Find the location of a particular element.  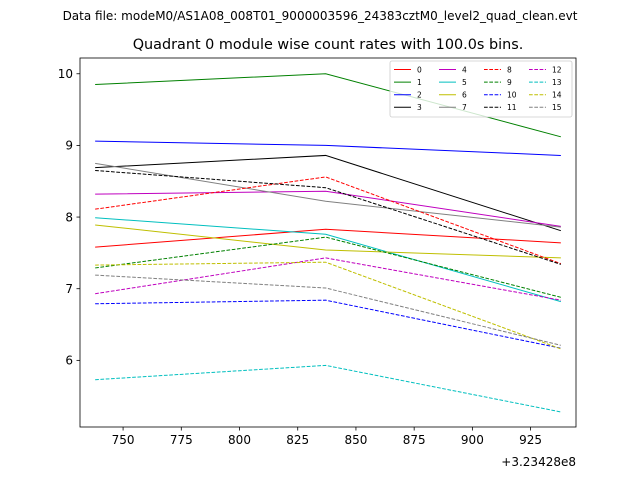

legend-label-6: 6 is located at coordinates (464, 95).